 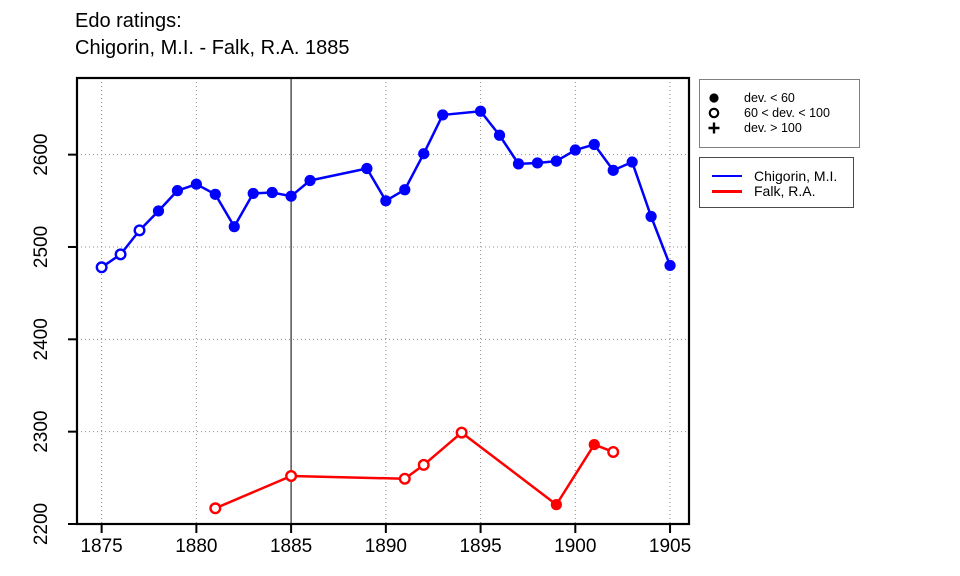 What do you see at coordinates (41, 247) in the screenshot?
I see `y-tick-label: 2500` at bounding box center [41, 247].